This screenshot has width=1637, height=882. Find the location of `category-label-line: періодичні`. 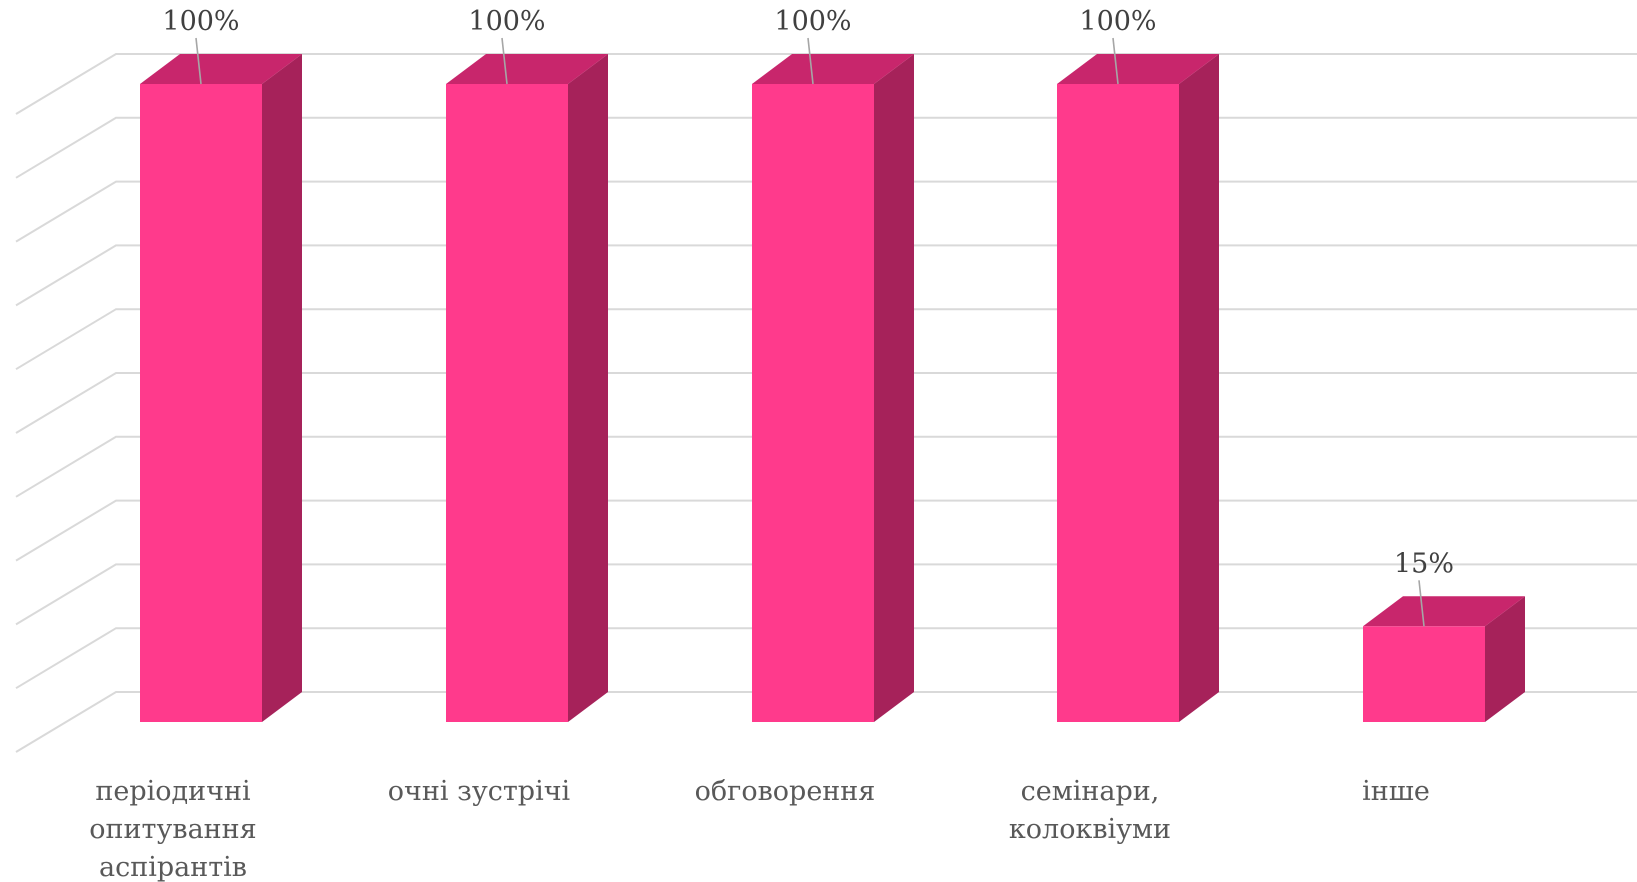

category-label-line: періодичні is located at coordinates (173, 791).